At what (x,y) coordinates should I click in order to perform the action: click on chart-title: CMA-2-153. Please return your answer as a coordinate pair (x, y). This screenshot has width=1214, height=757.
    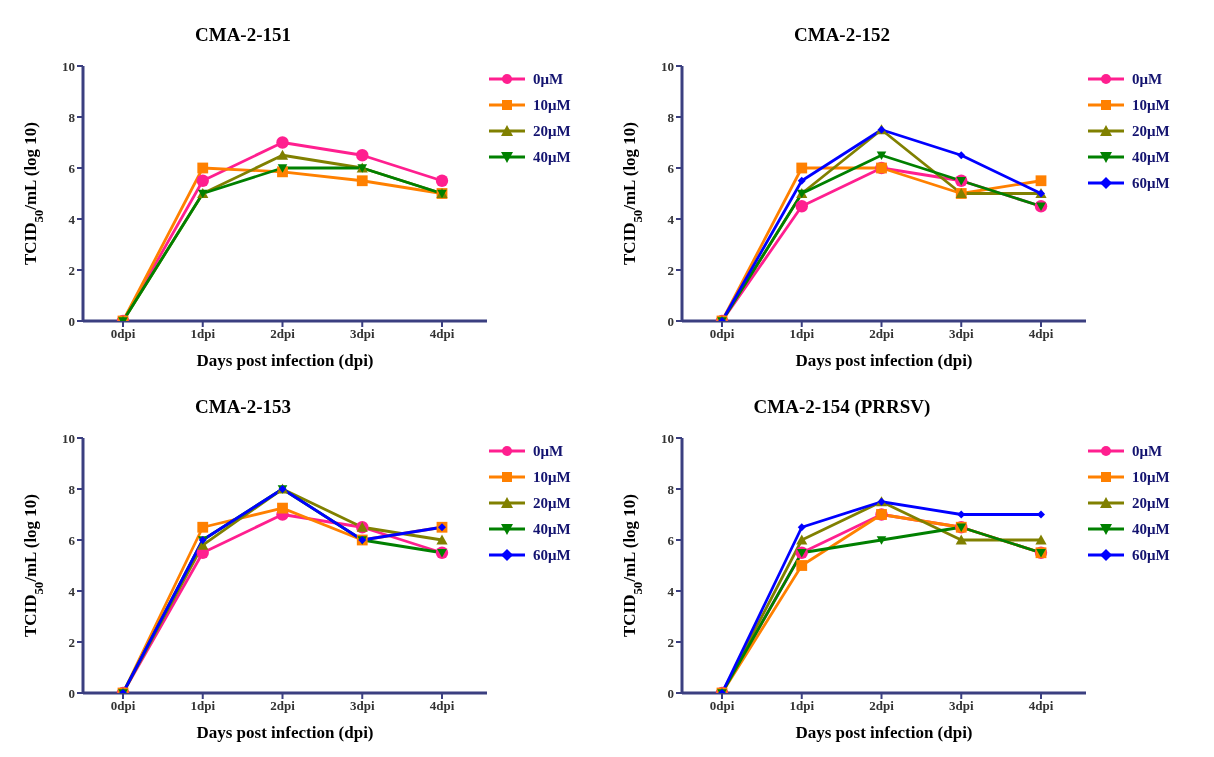
    Looking at the image, I should click on (243, 407).